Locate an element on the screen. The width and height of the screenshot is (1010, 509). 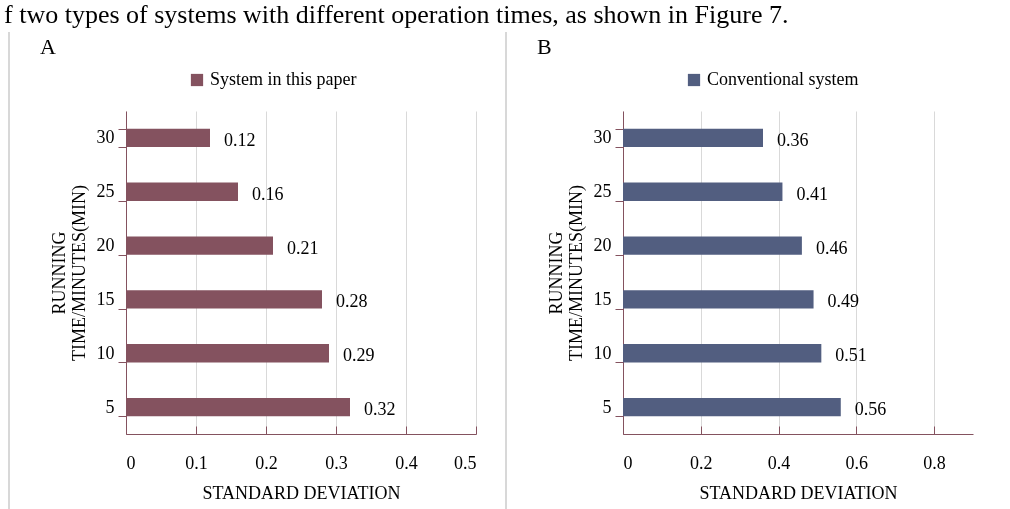
data-label: 0.21 is located at coordinates (303, 247).